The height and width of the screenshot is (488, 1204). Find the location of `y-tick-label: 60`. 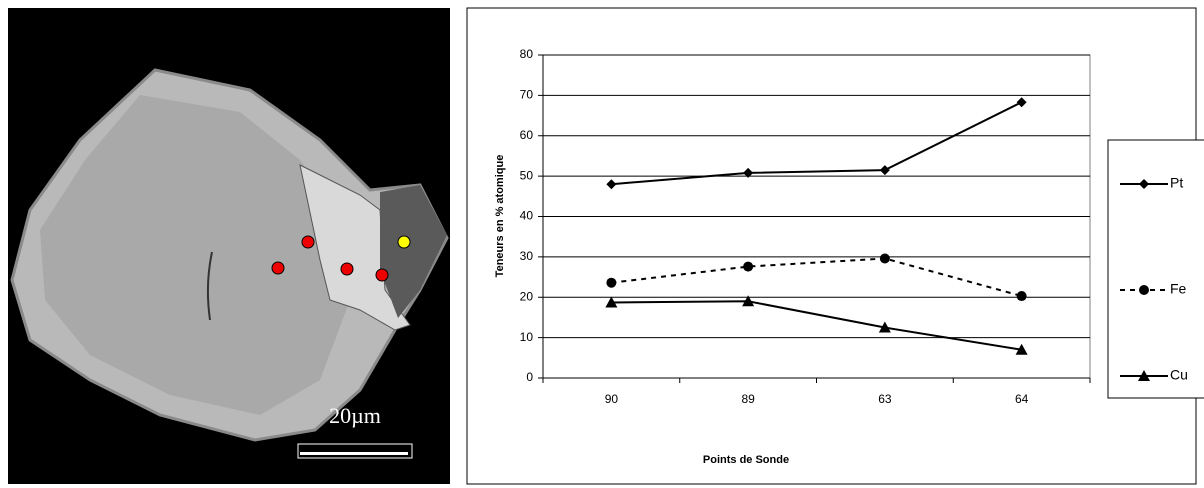

y-tick-label: 60 is located at coordinates (527, 135).